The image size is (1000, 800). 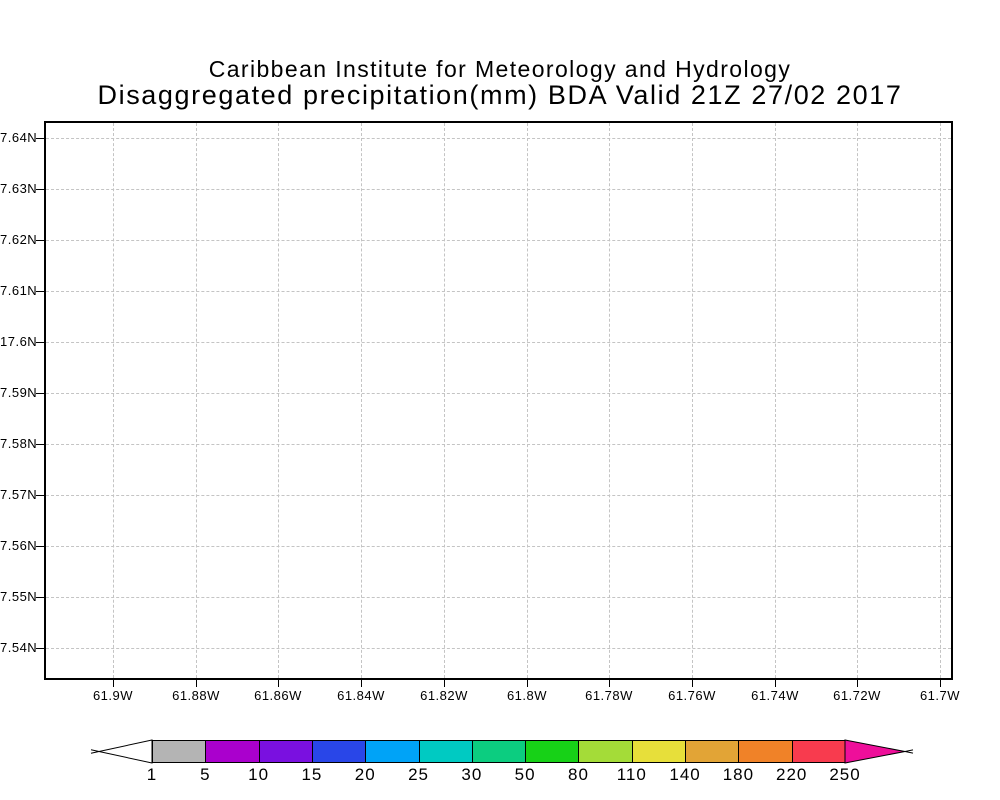 I want to click on x-axis-label: 61.9W, so click(x=113, y=695).